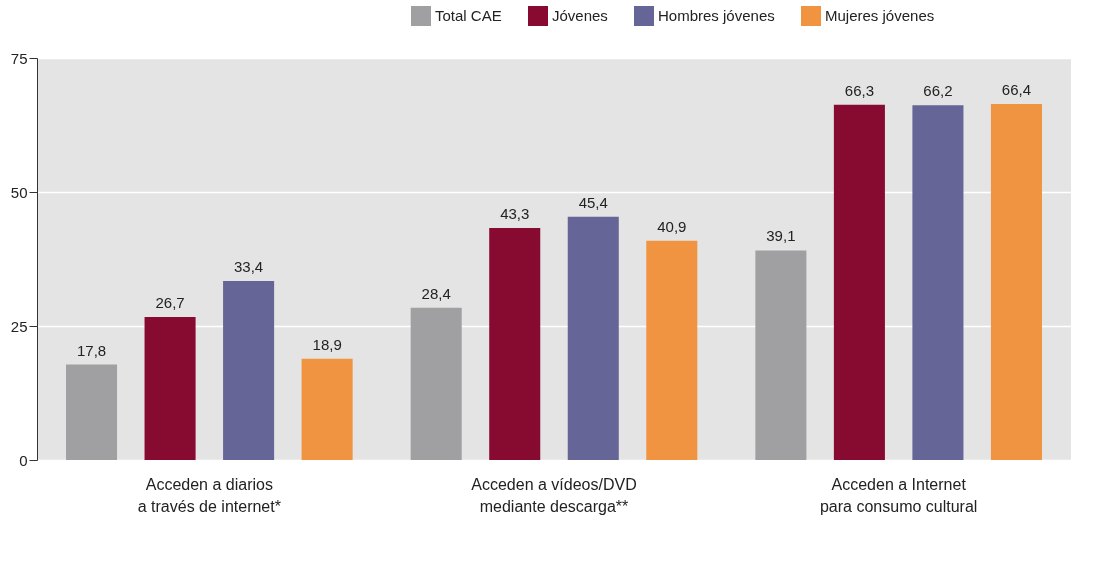 This screenshot has width=1094, height=576. Describe the element at coordinates (327, 344) in the screenshot. I see `data-label: 18,9` at that location.